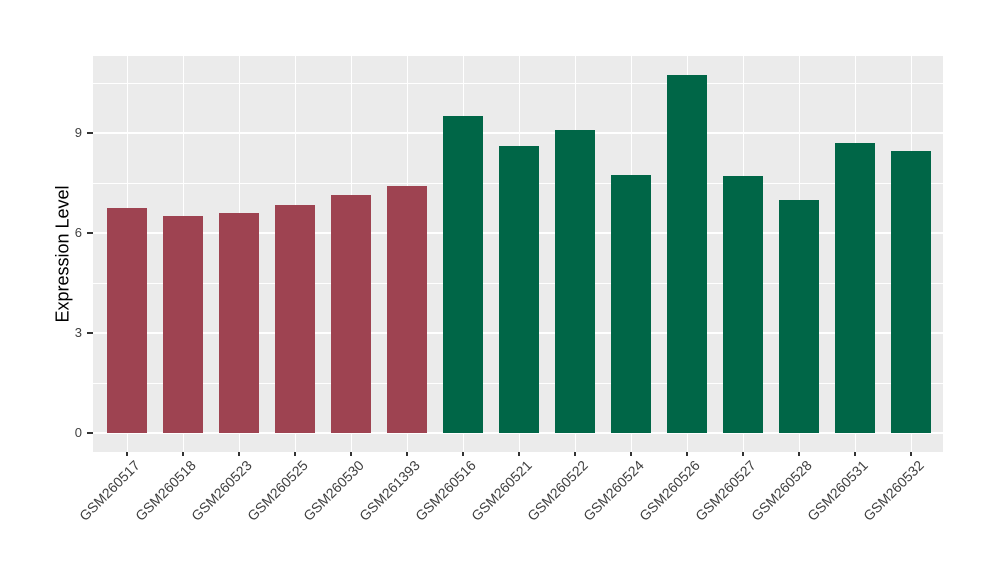  What do you see at coordinates (893, 490) in the screenshot?
I see `x-tick-label: GSM260532` at bounding box center [893, 490].